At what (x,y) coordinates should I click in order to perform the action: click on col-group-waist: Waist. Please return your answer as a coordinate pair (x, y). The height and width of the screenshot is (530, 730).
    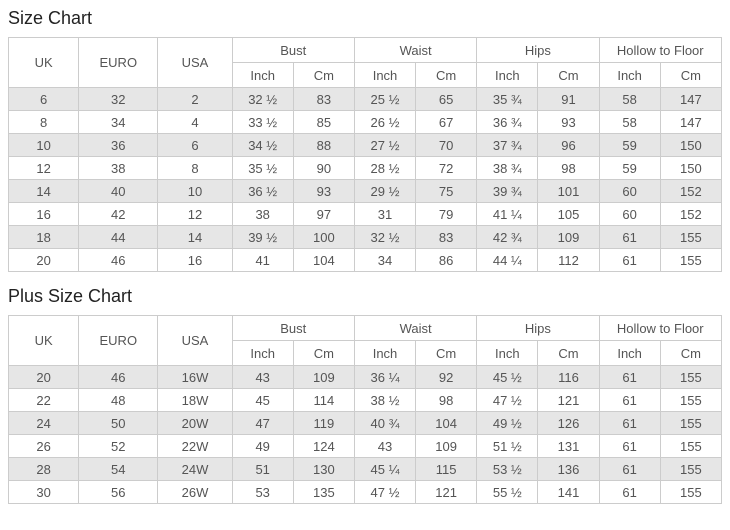
    Looking at the image, I should click on (415, 328).